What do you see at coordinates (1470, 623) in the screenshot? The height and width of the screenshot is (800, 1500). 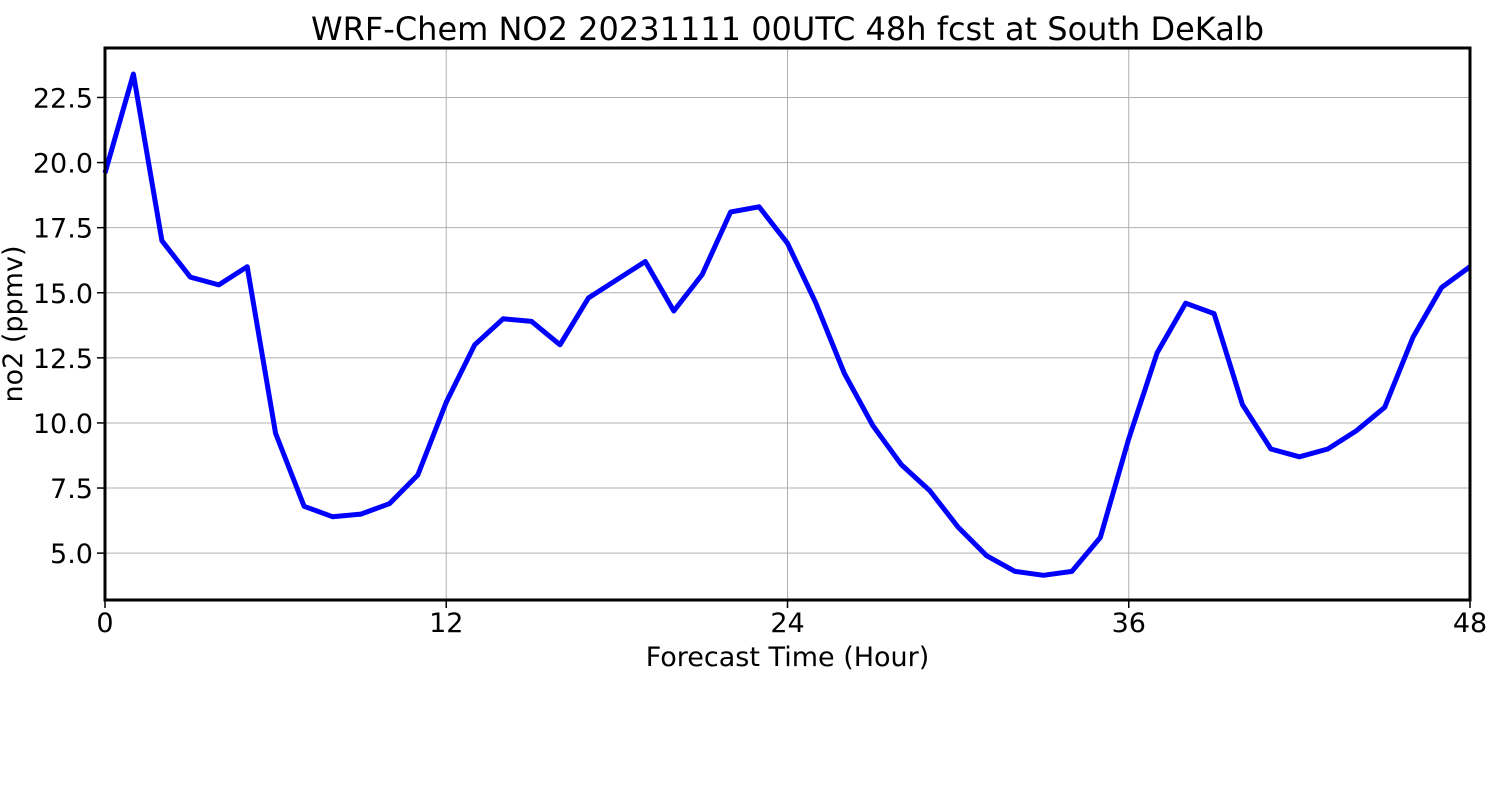 I see `x-tick-label: 48` at bounding box center [1470, 623].